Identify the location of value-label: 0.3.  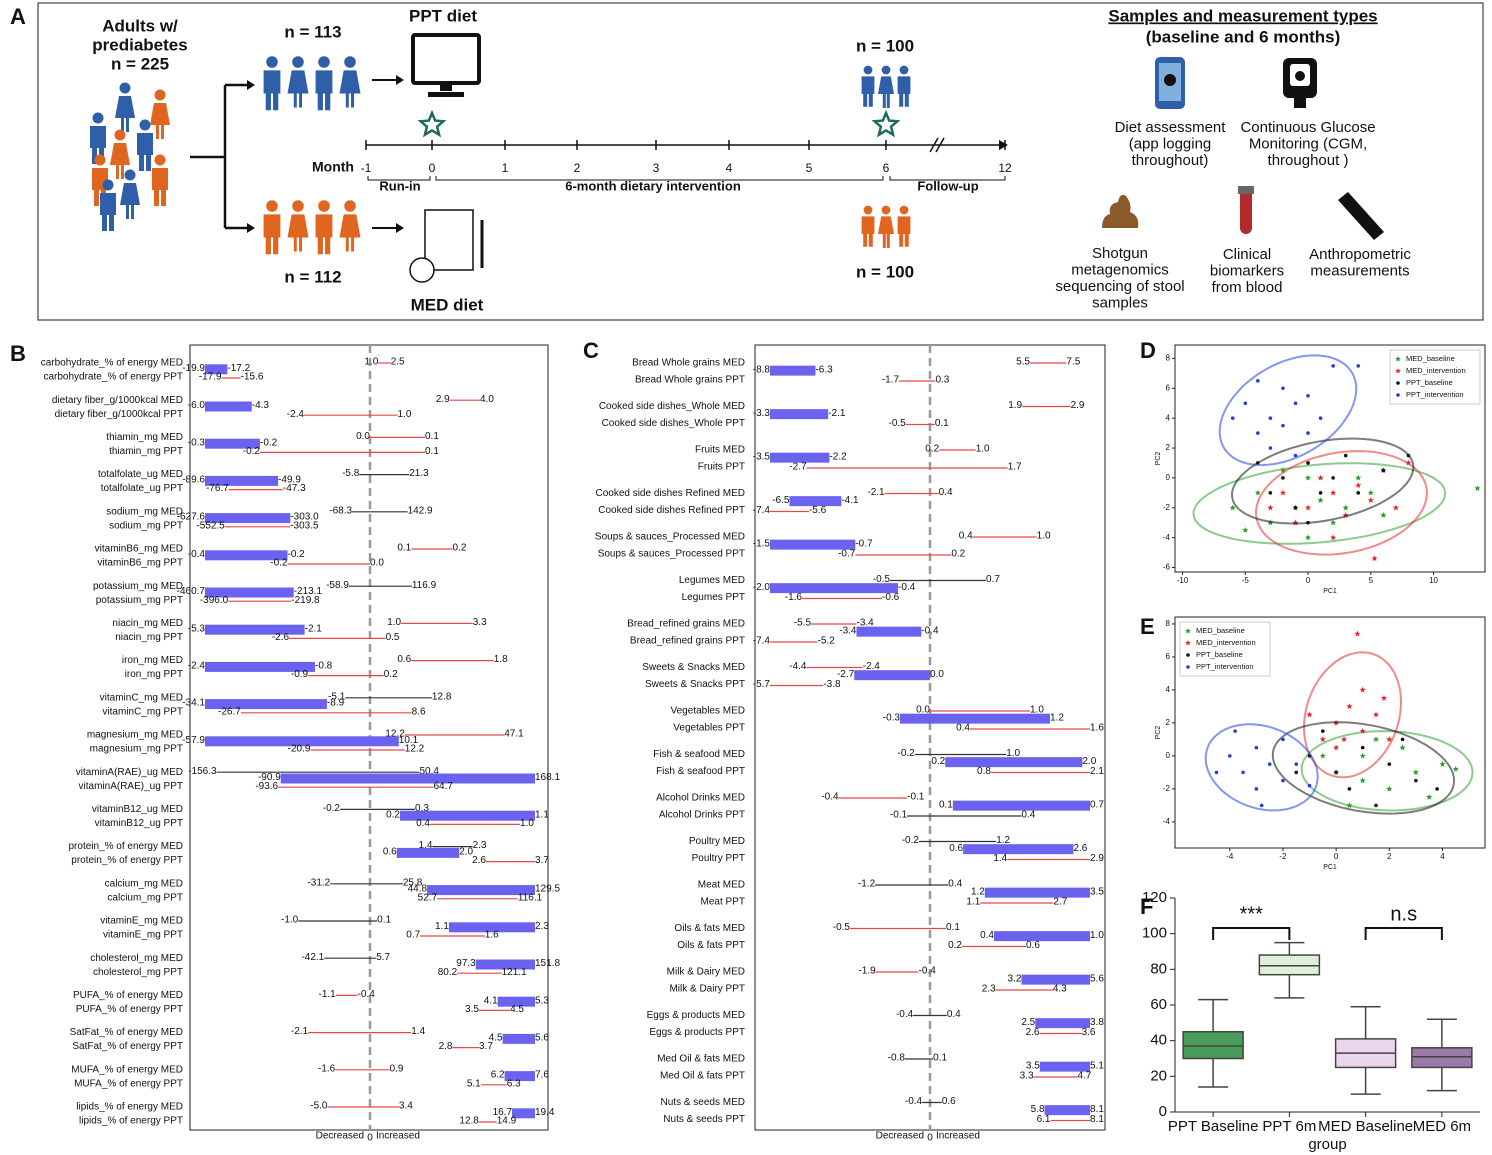
(942, 380).